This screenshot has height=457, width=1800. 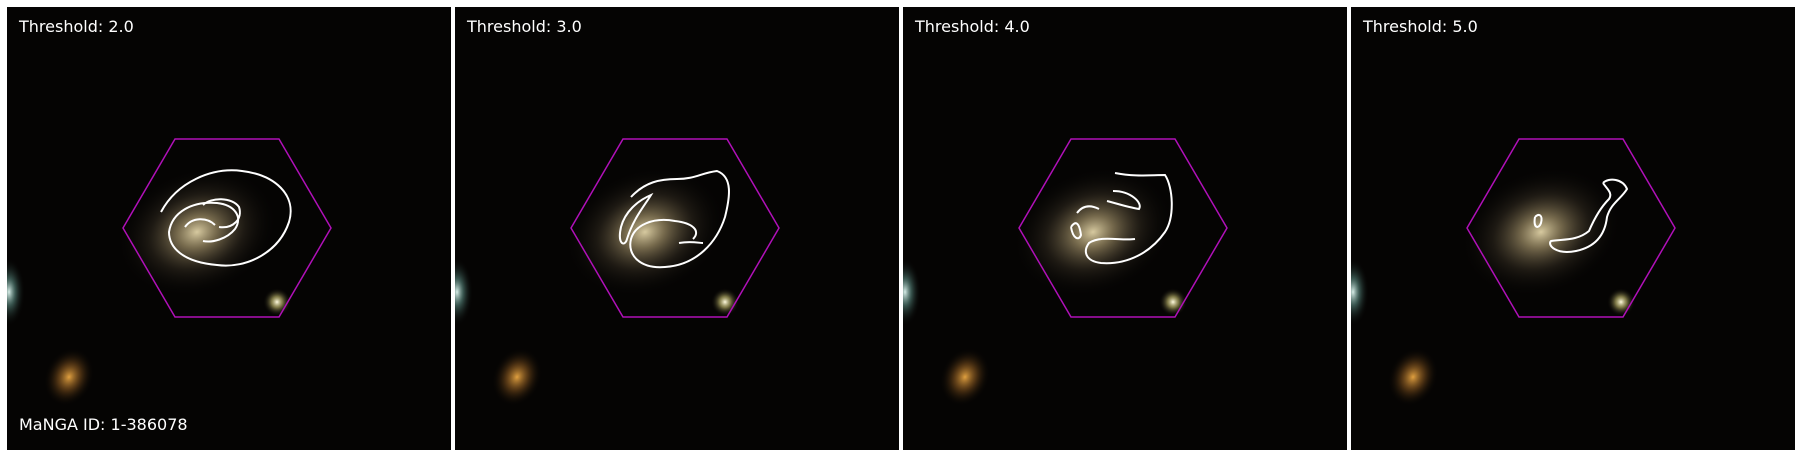 I want to click on manga-id-label: MaNGA ID: 1-386078, so click(x=103, y=424).